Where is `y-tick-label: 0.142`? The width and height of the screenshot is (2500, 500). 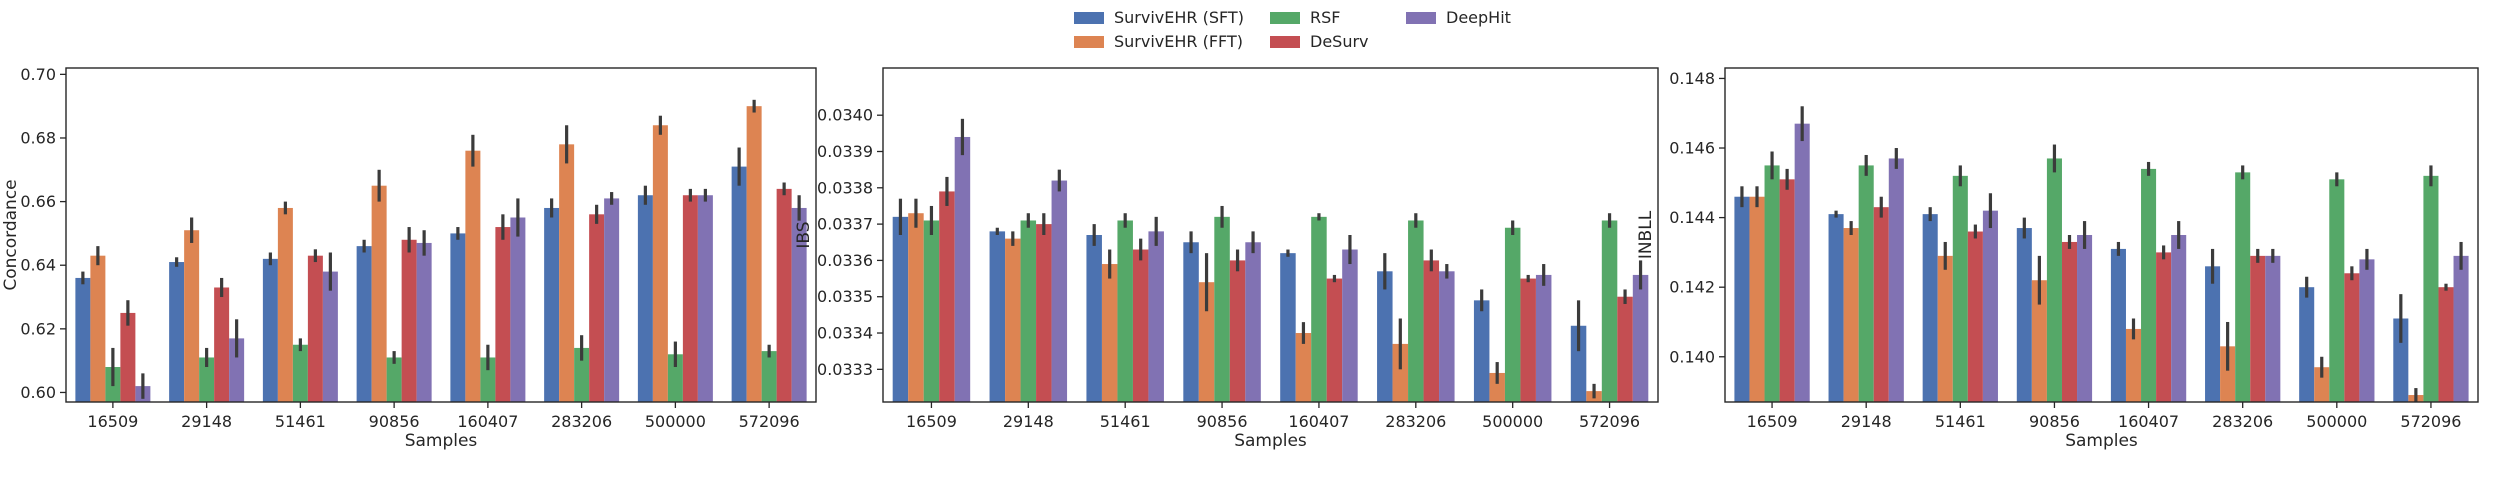 y-tick-label: 0.142 is located at coordinates (1692, 287).